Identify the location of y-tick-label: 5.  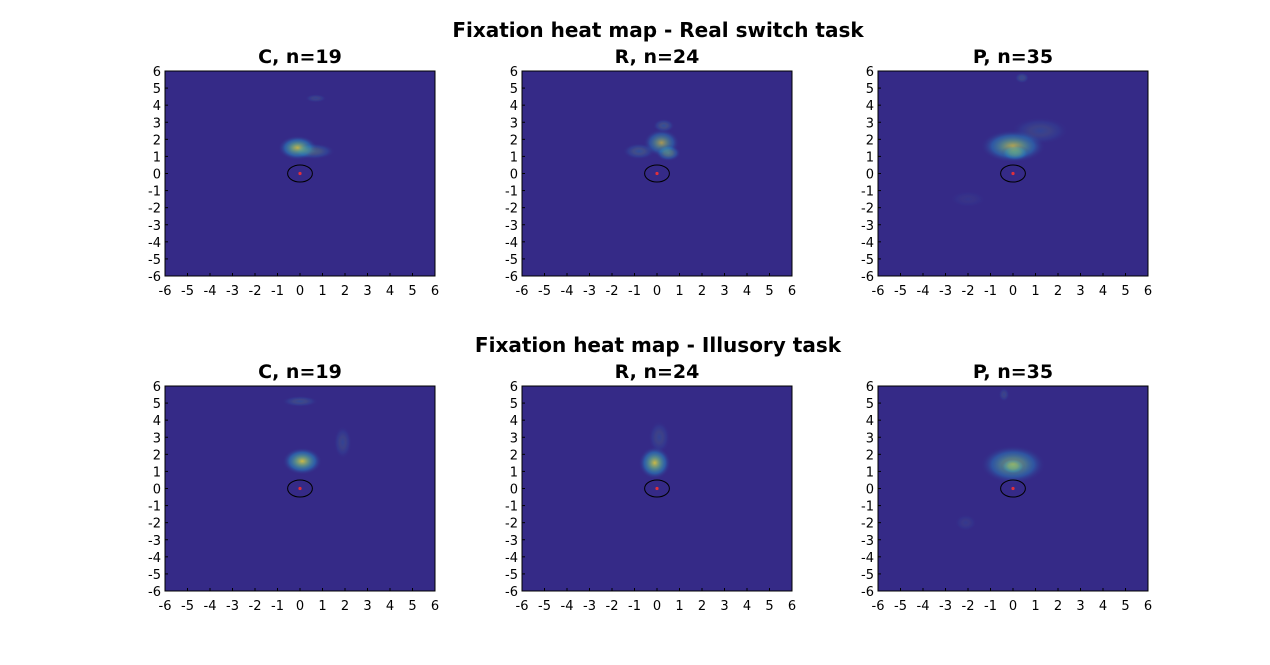
(157, 404).